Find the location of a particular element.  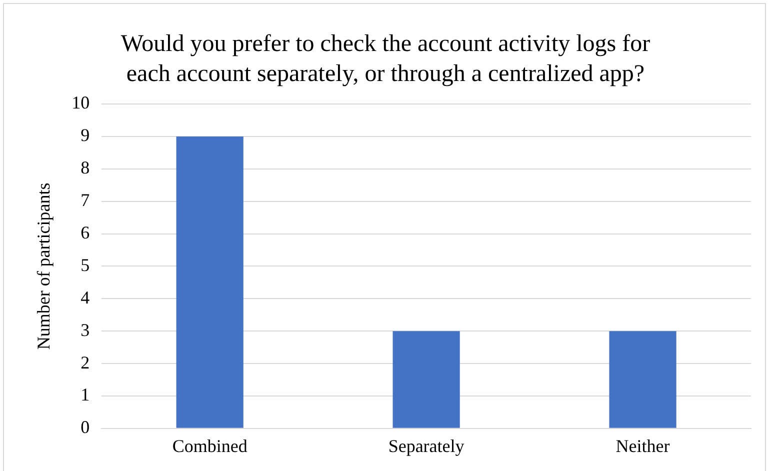

y-tick-label: 3 is located at coordinates (85, 330).